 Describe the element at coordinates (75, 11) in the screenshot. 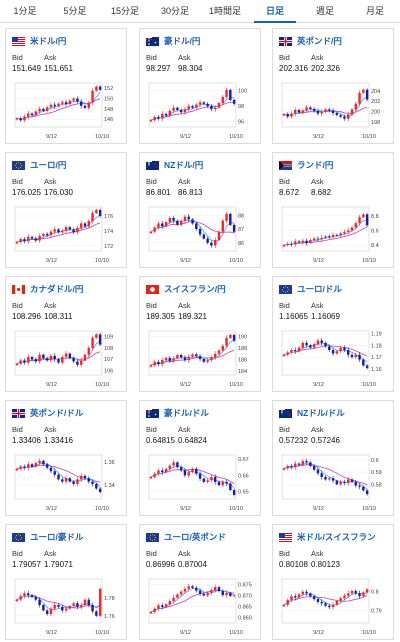

I see `tab-2: 5分足` at that location.